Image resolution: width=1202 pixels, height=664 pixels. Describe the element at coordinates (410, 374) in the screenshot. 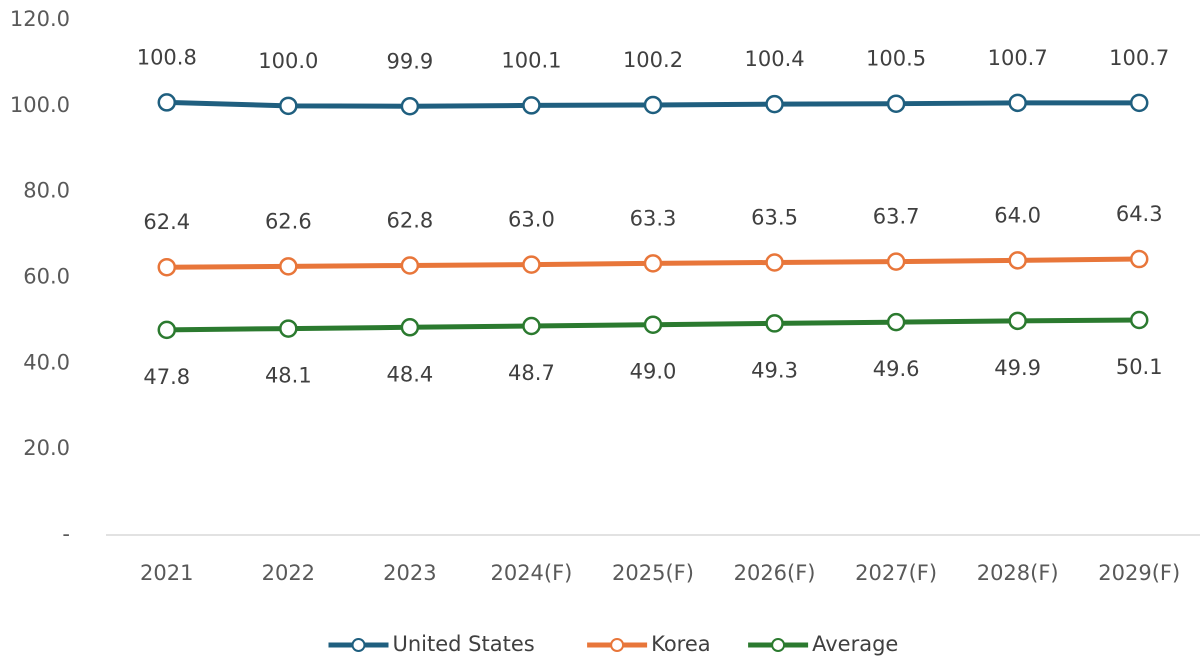

I see `data-label: 48.4` at that location.